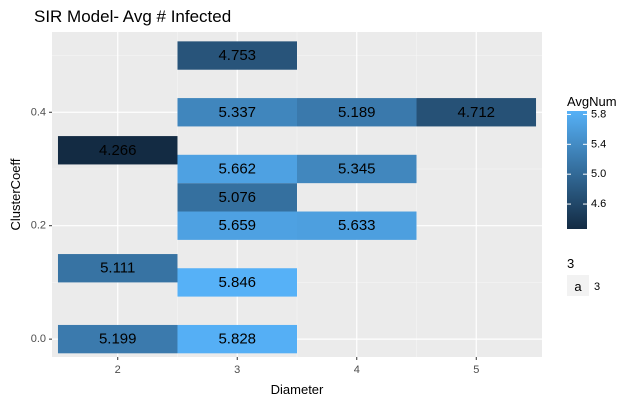 The image size is (638, 401). I want to click on x-tick-label: 3, so click(237, 370).